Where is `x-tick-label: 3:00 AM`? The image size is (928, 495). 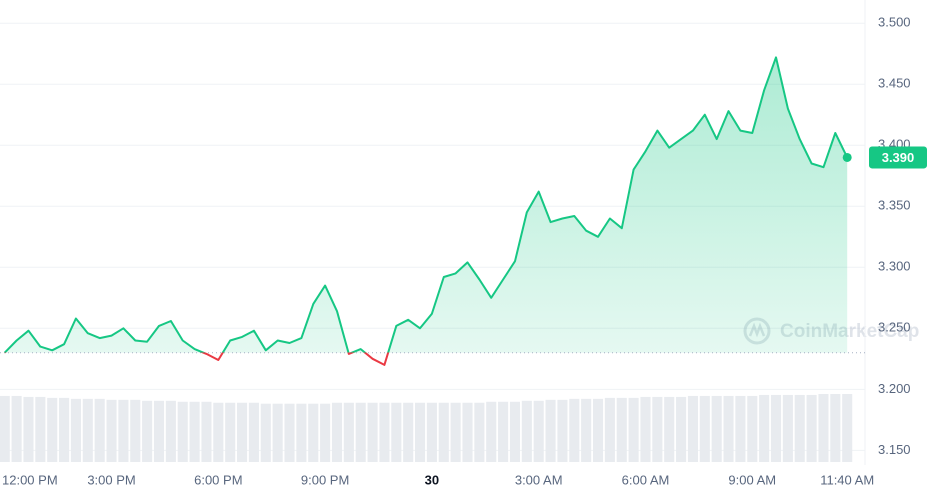 x-tick-label: 3:00 AM is located at coordinates (539, 479).